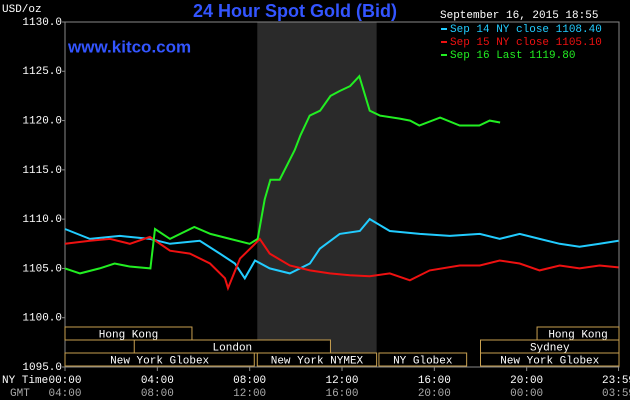 The image size is (630, 400). I want to click on y-tick-label: 1105.0, so click(42, 269).